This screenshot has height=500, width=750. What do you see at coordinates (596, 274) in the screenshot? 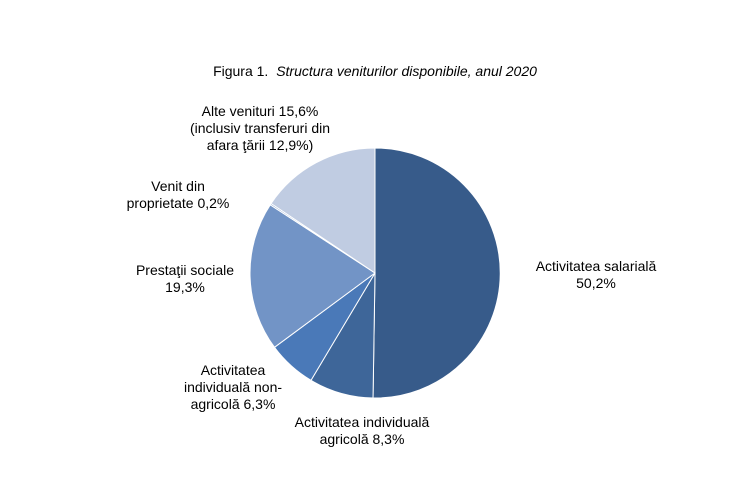
I see `slice-label-salary: Activitatea salarială 50,2%` at bounding box center [596, 274].